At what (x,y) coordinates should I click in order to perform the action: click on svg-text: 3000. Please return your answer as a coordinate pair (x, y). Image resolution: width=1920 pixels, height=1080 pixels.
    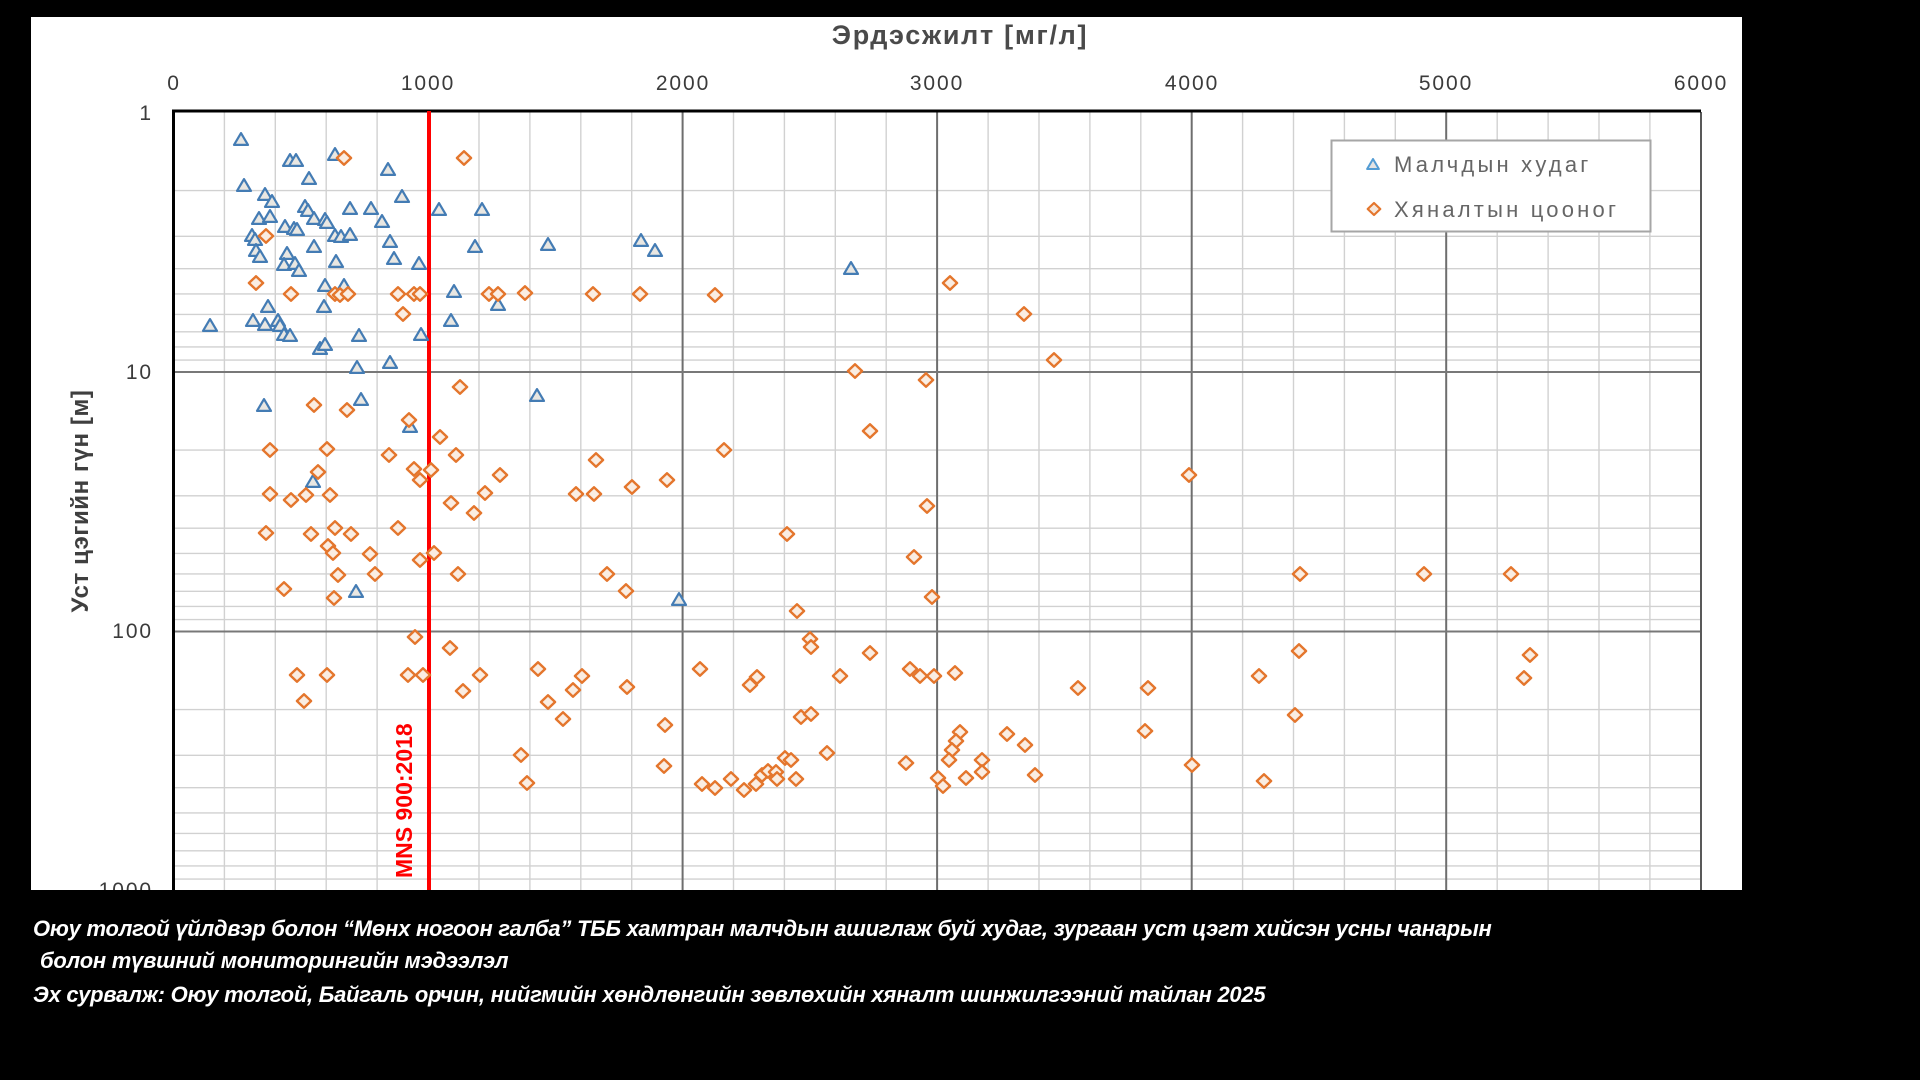
    Looking at the image, I should click on (937, 83).